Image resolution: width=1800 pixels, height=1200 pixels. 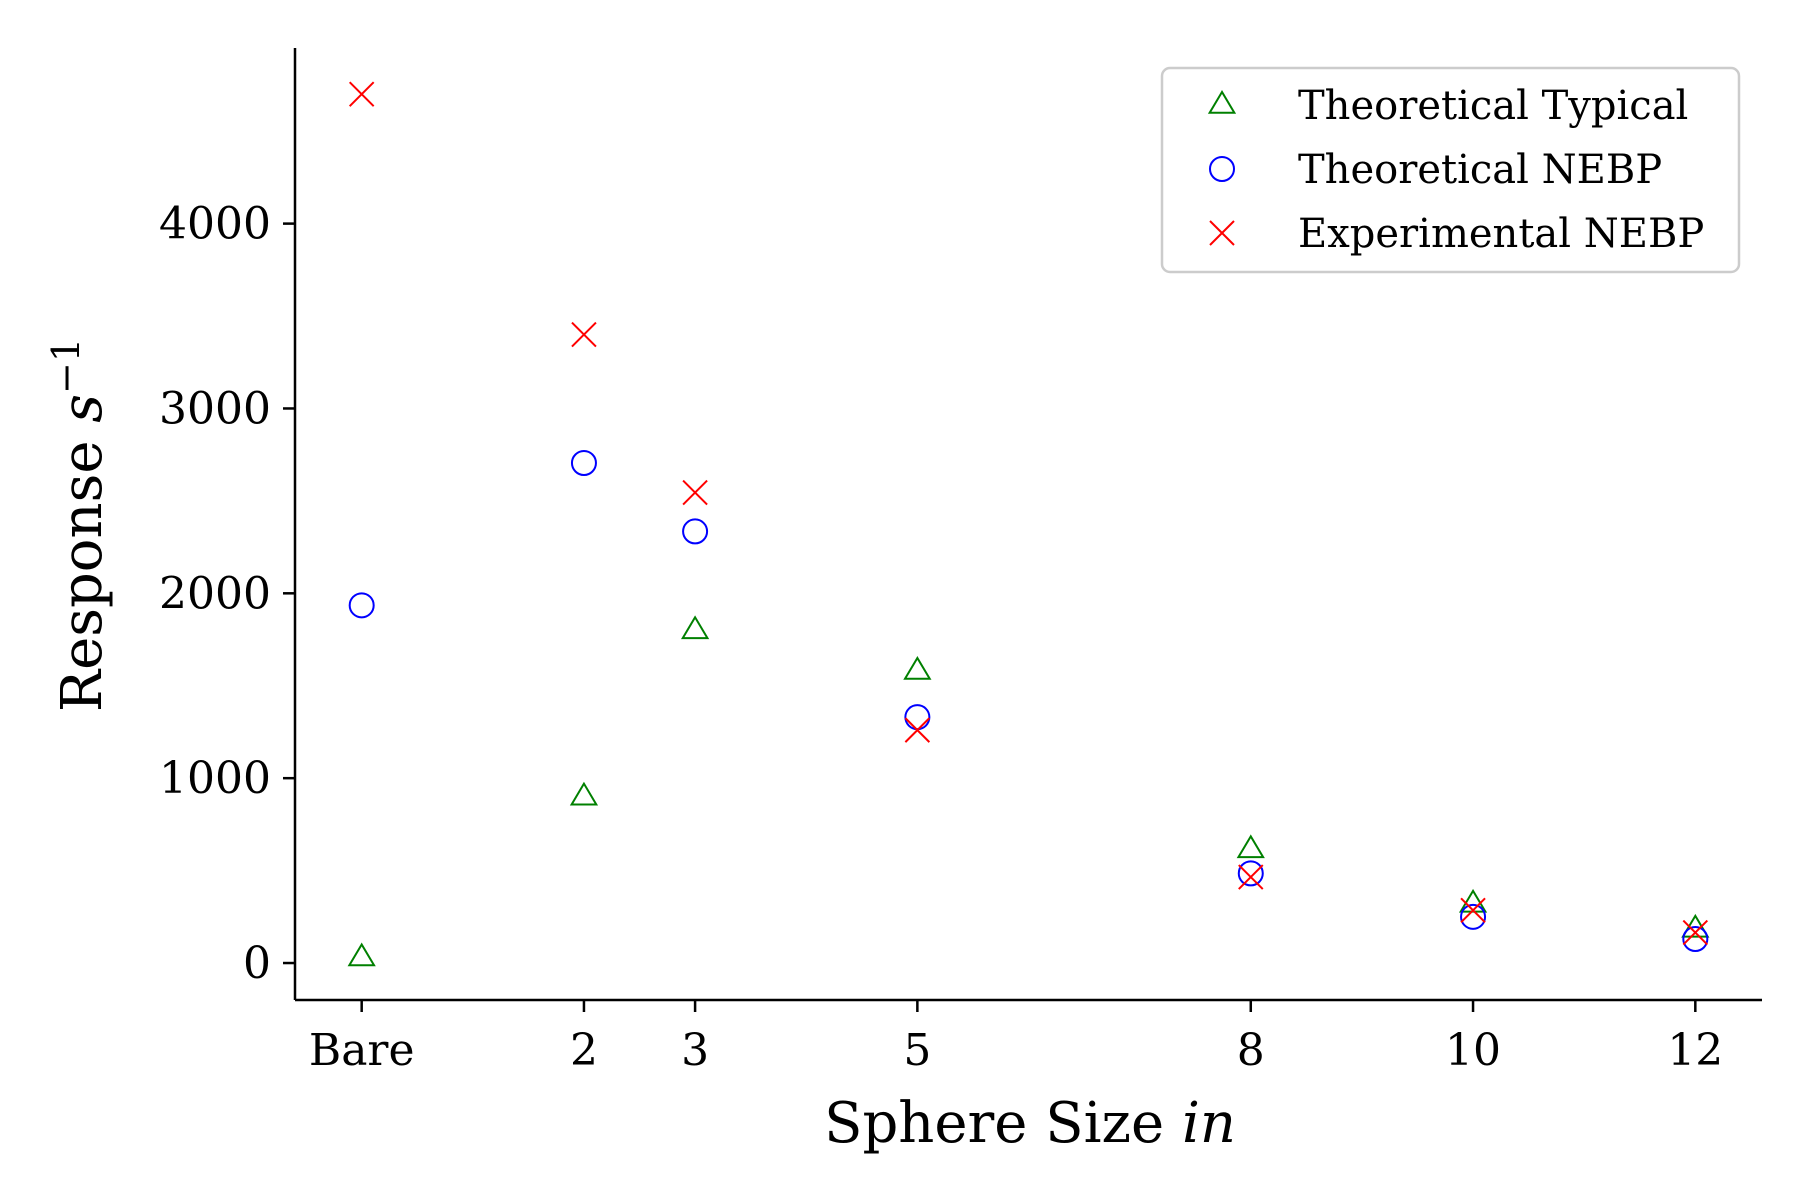 I want to click on x-tick-label: Bare, so click(x=362, y=1050).